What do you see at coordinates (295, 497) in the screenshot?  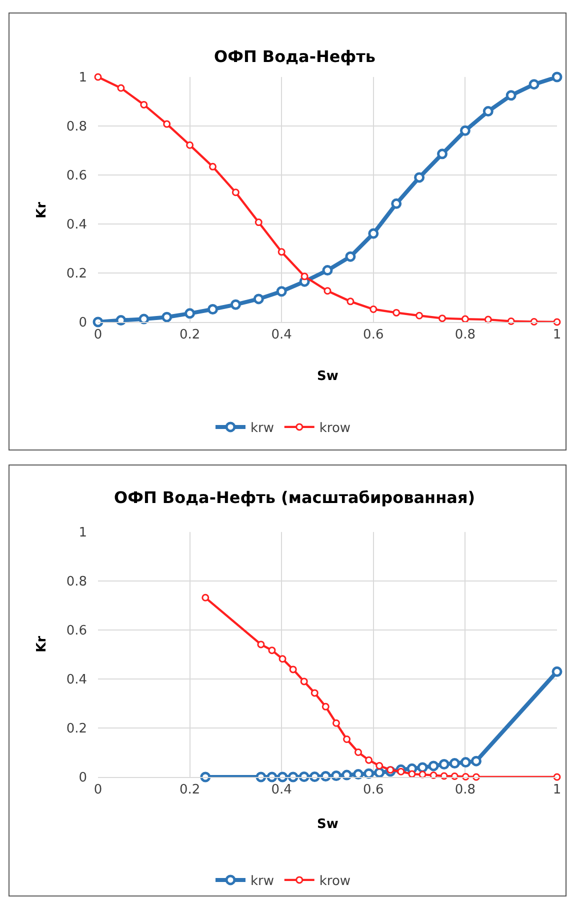 I see `chart-title: ОФП Вода-Нефть (масштабированная)` at bounding box center [295, 497].